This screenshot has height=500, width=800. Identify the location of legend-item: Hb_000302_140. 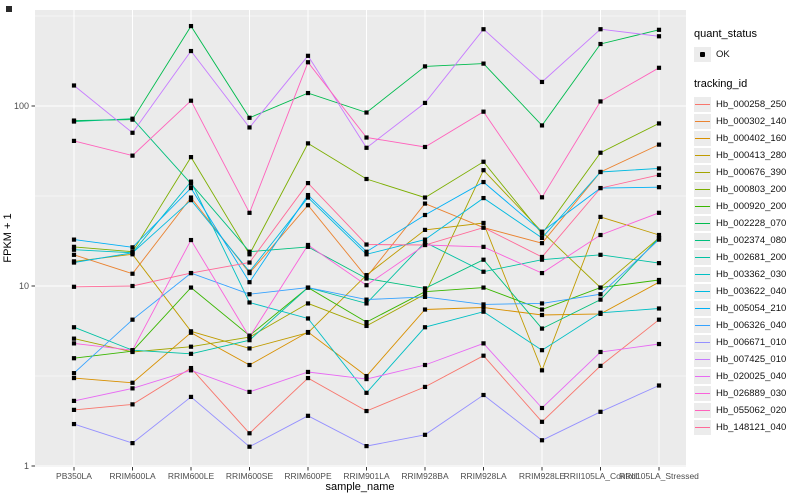
(747, 121).